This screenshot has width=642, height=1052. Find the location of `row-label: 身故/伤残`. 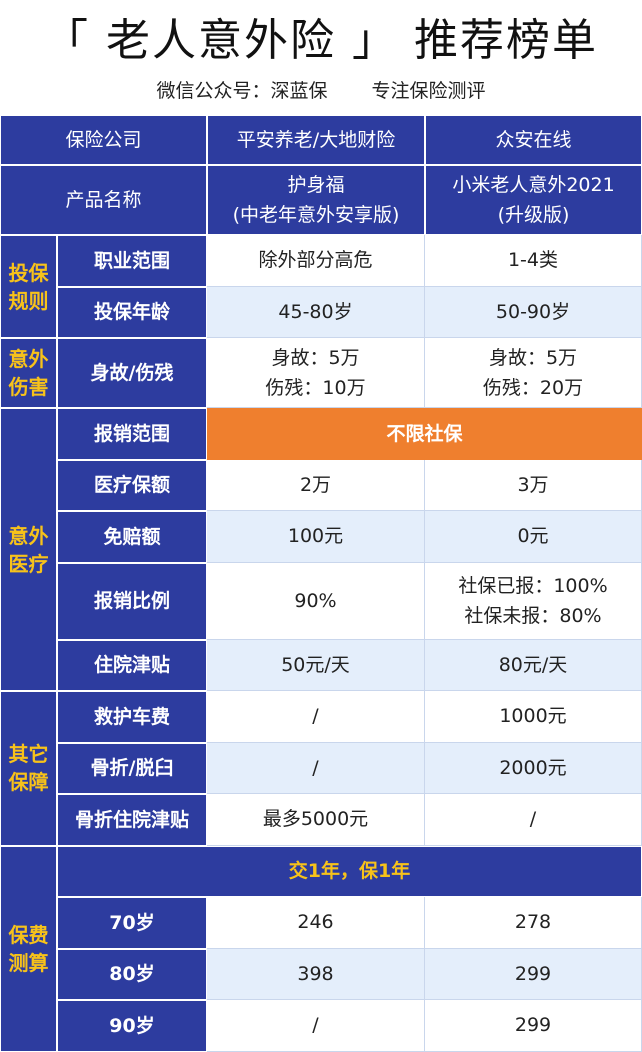

row-label: 身故/伤残 is located at coordinates (132, 373).